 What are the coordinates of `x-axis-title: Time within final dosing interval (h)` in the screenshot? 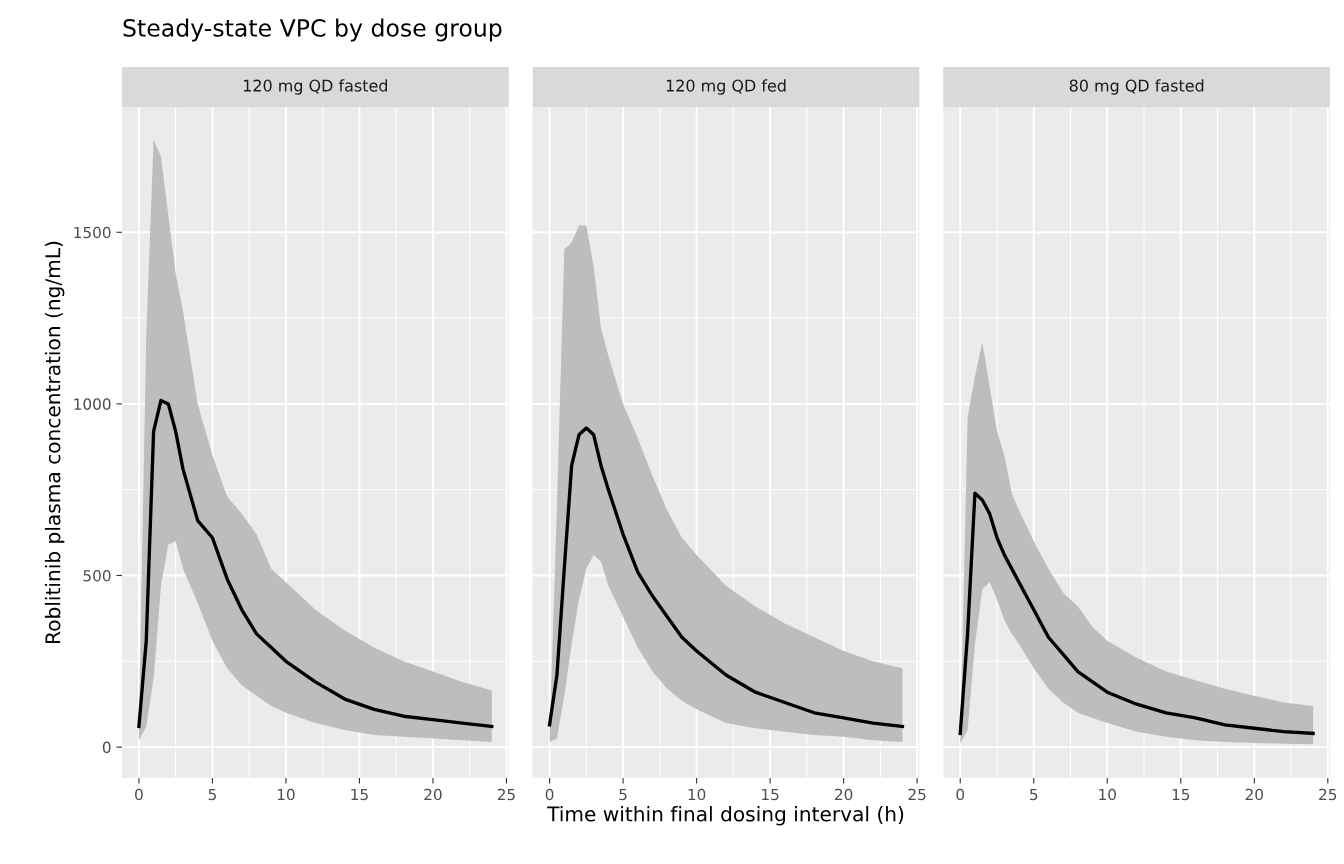 It's located at (725, 815).